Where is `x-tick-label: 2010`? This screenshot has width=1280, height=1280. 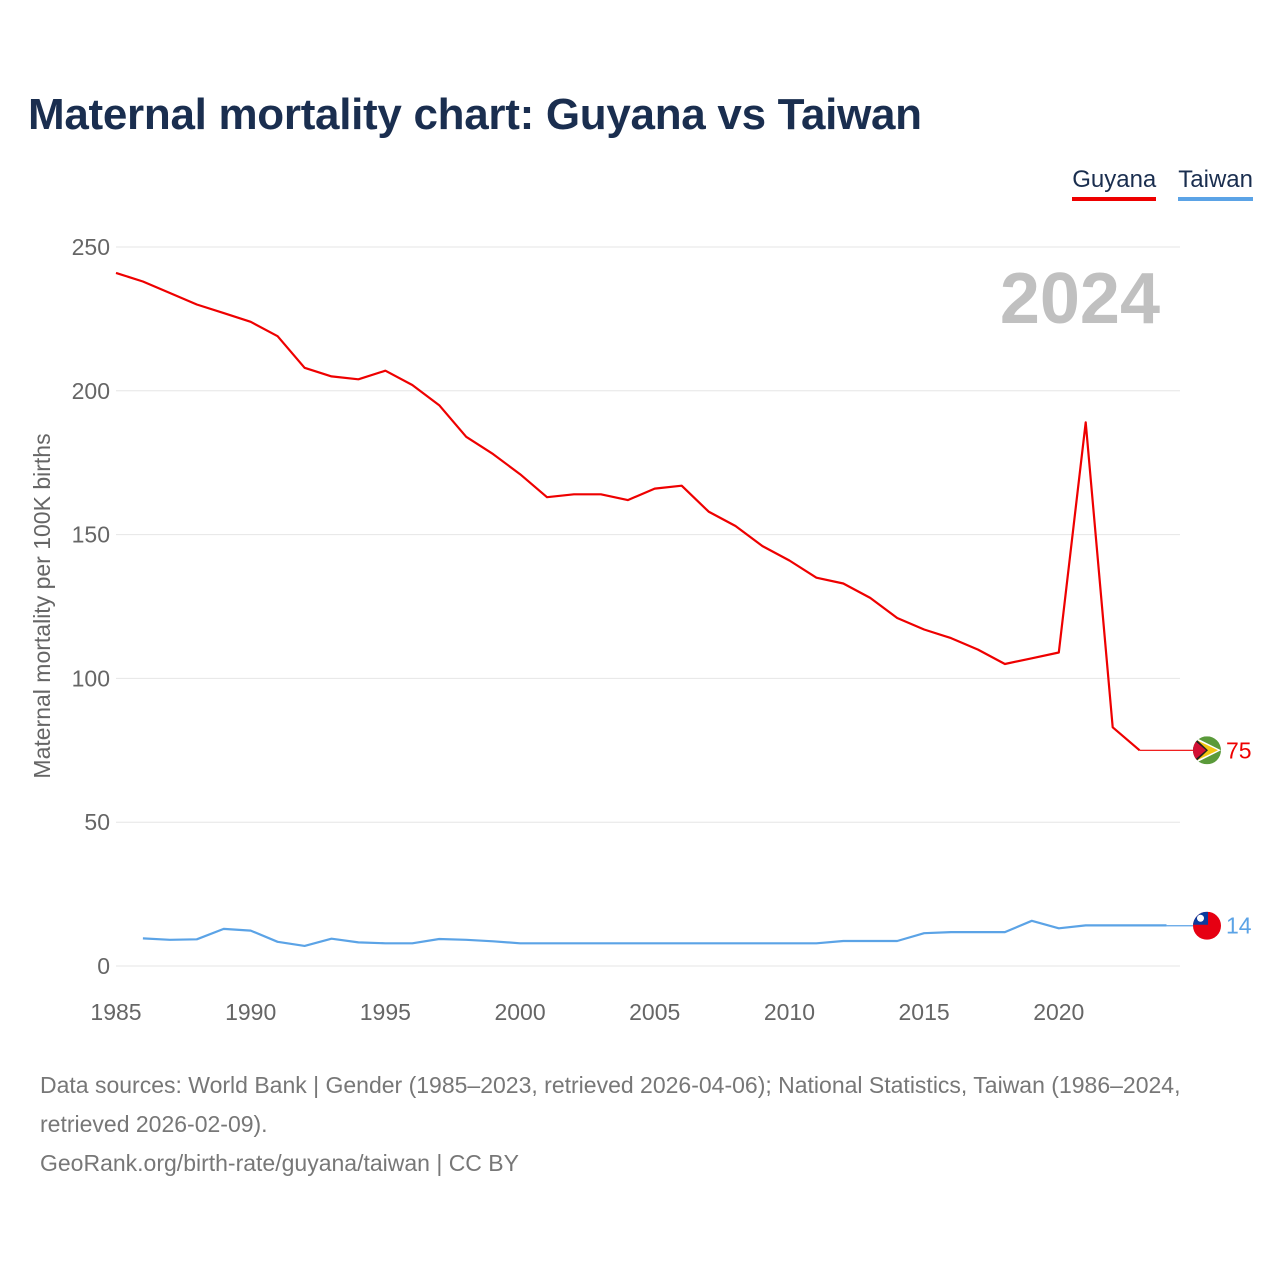 x-tick-label: 2010 is located at coordinates (789, 1012).